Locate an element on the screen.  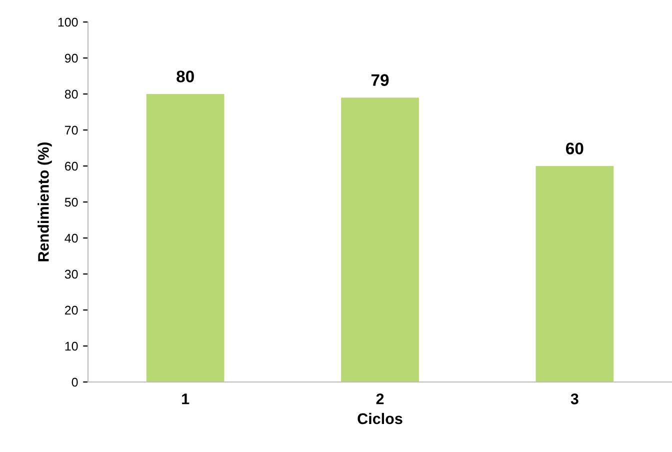
data-label: 79 is located at coordinates (380, 80).